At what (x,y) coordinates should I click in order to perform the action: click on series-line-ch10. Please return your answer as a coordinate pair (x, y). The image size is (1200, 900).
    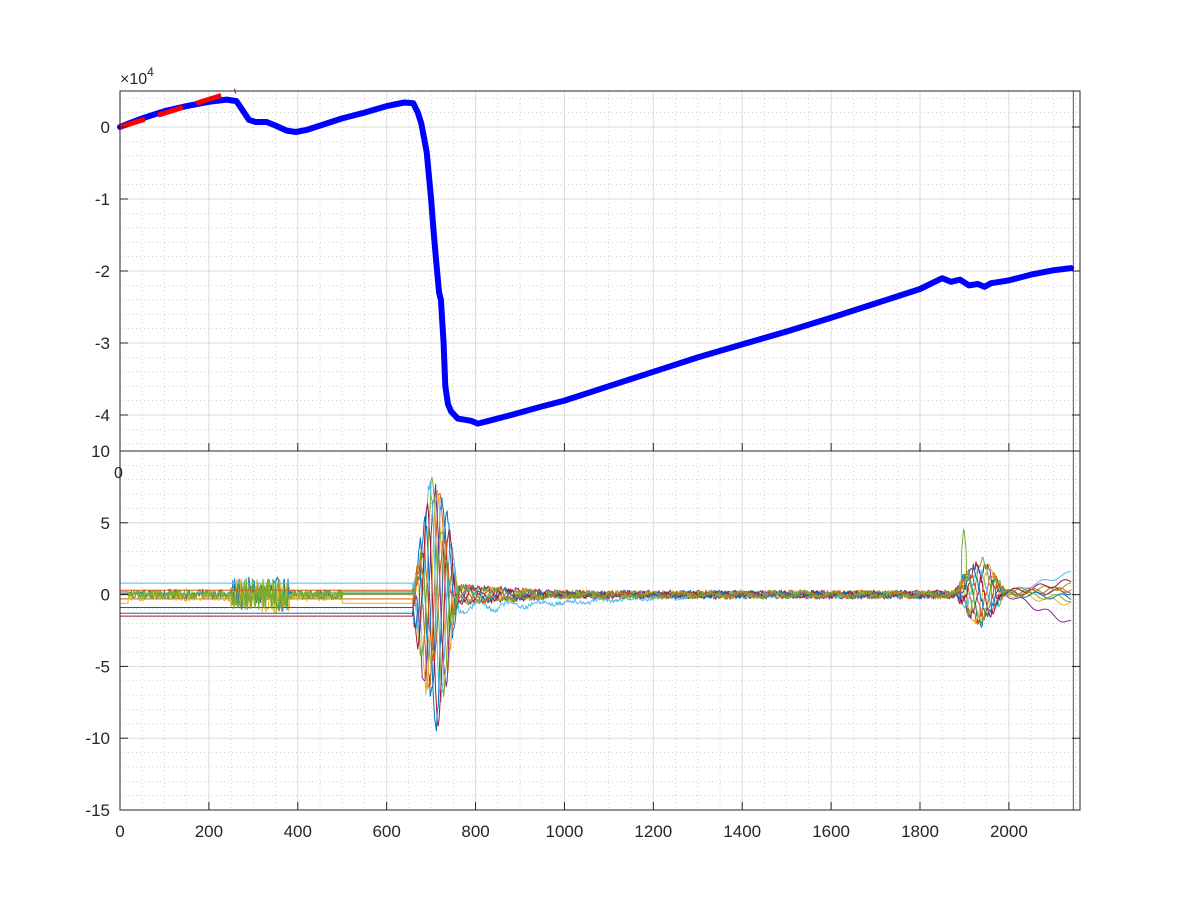
    Looking at the image, I should click on (596, 599).